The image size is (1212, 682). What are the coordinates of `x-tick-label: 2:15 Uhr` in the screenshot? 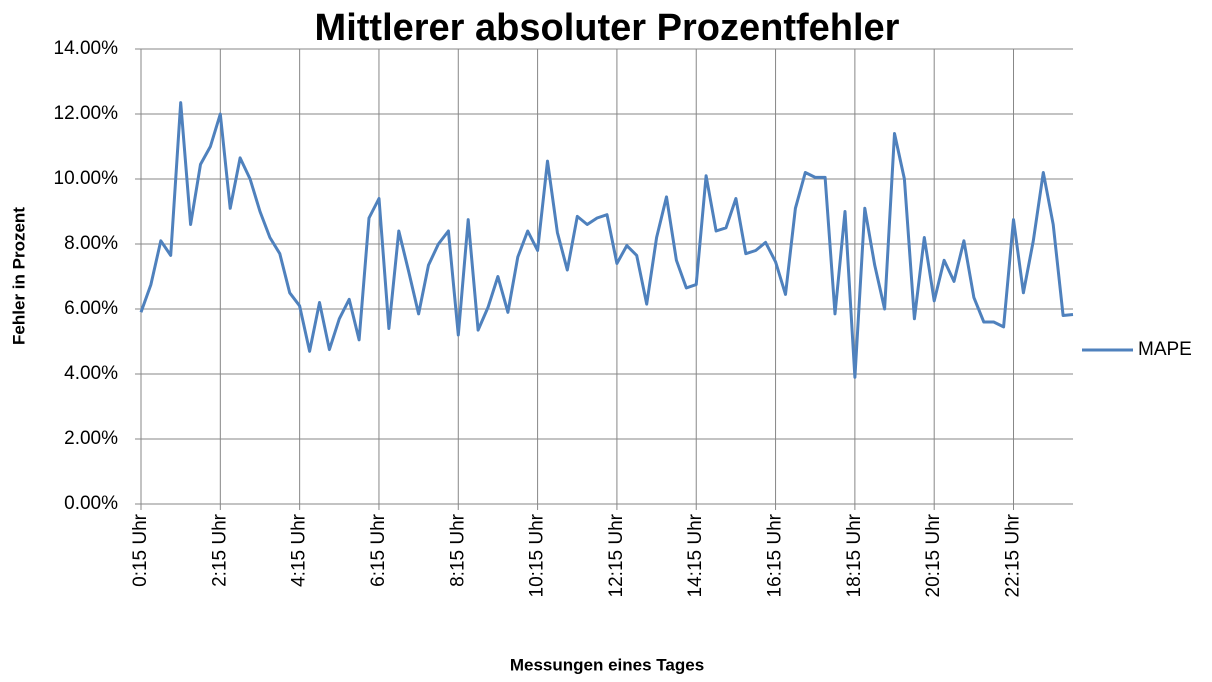 It's located at (219, 550).